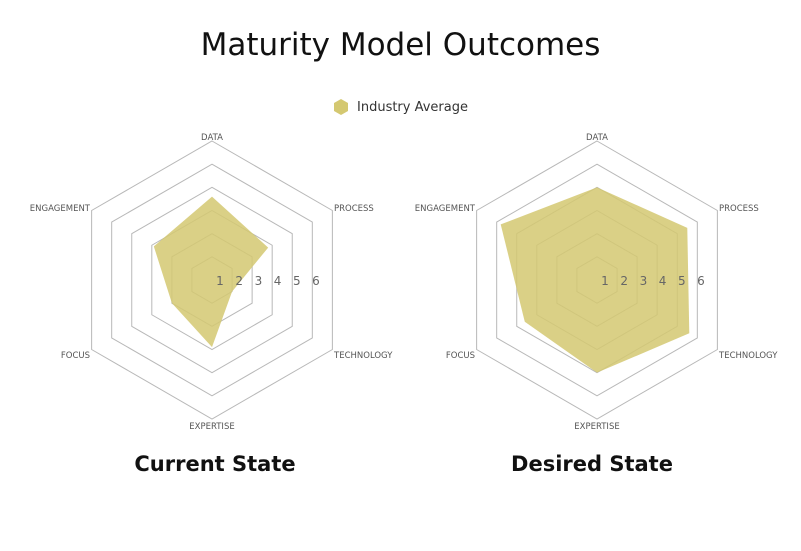 The height and width of the screenshot is (551, 801). I want to click on chart-title-current-state: Current State, so click(215, 464).